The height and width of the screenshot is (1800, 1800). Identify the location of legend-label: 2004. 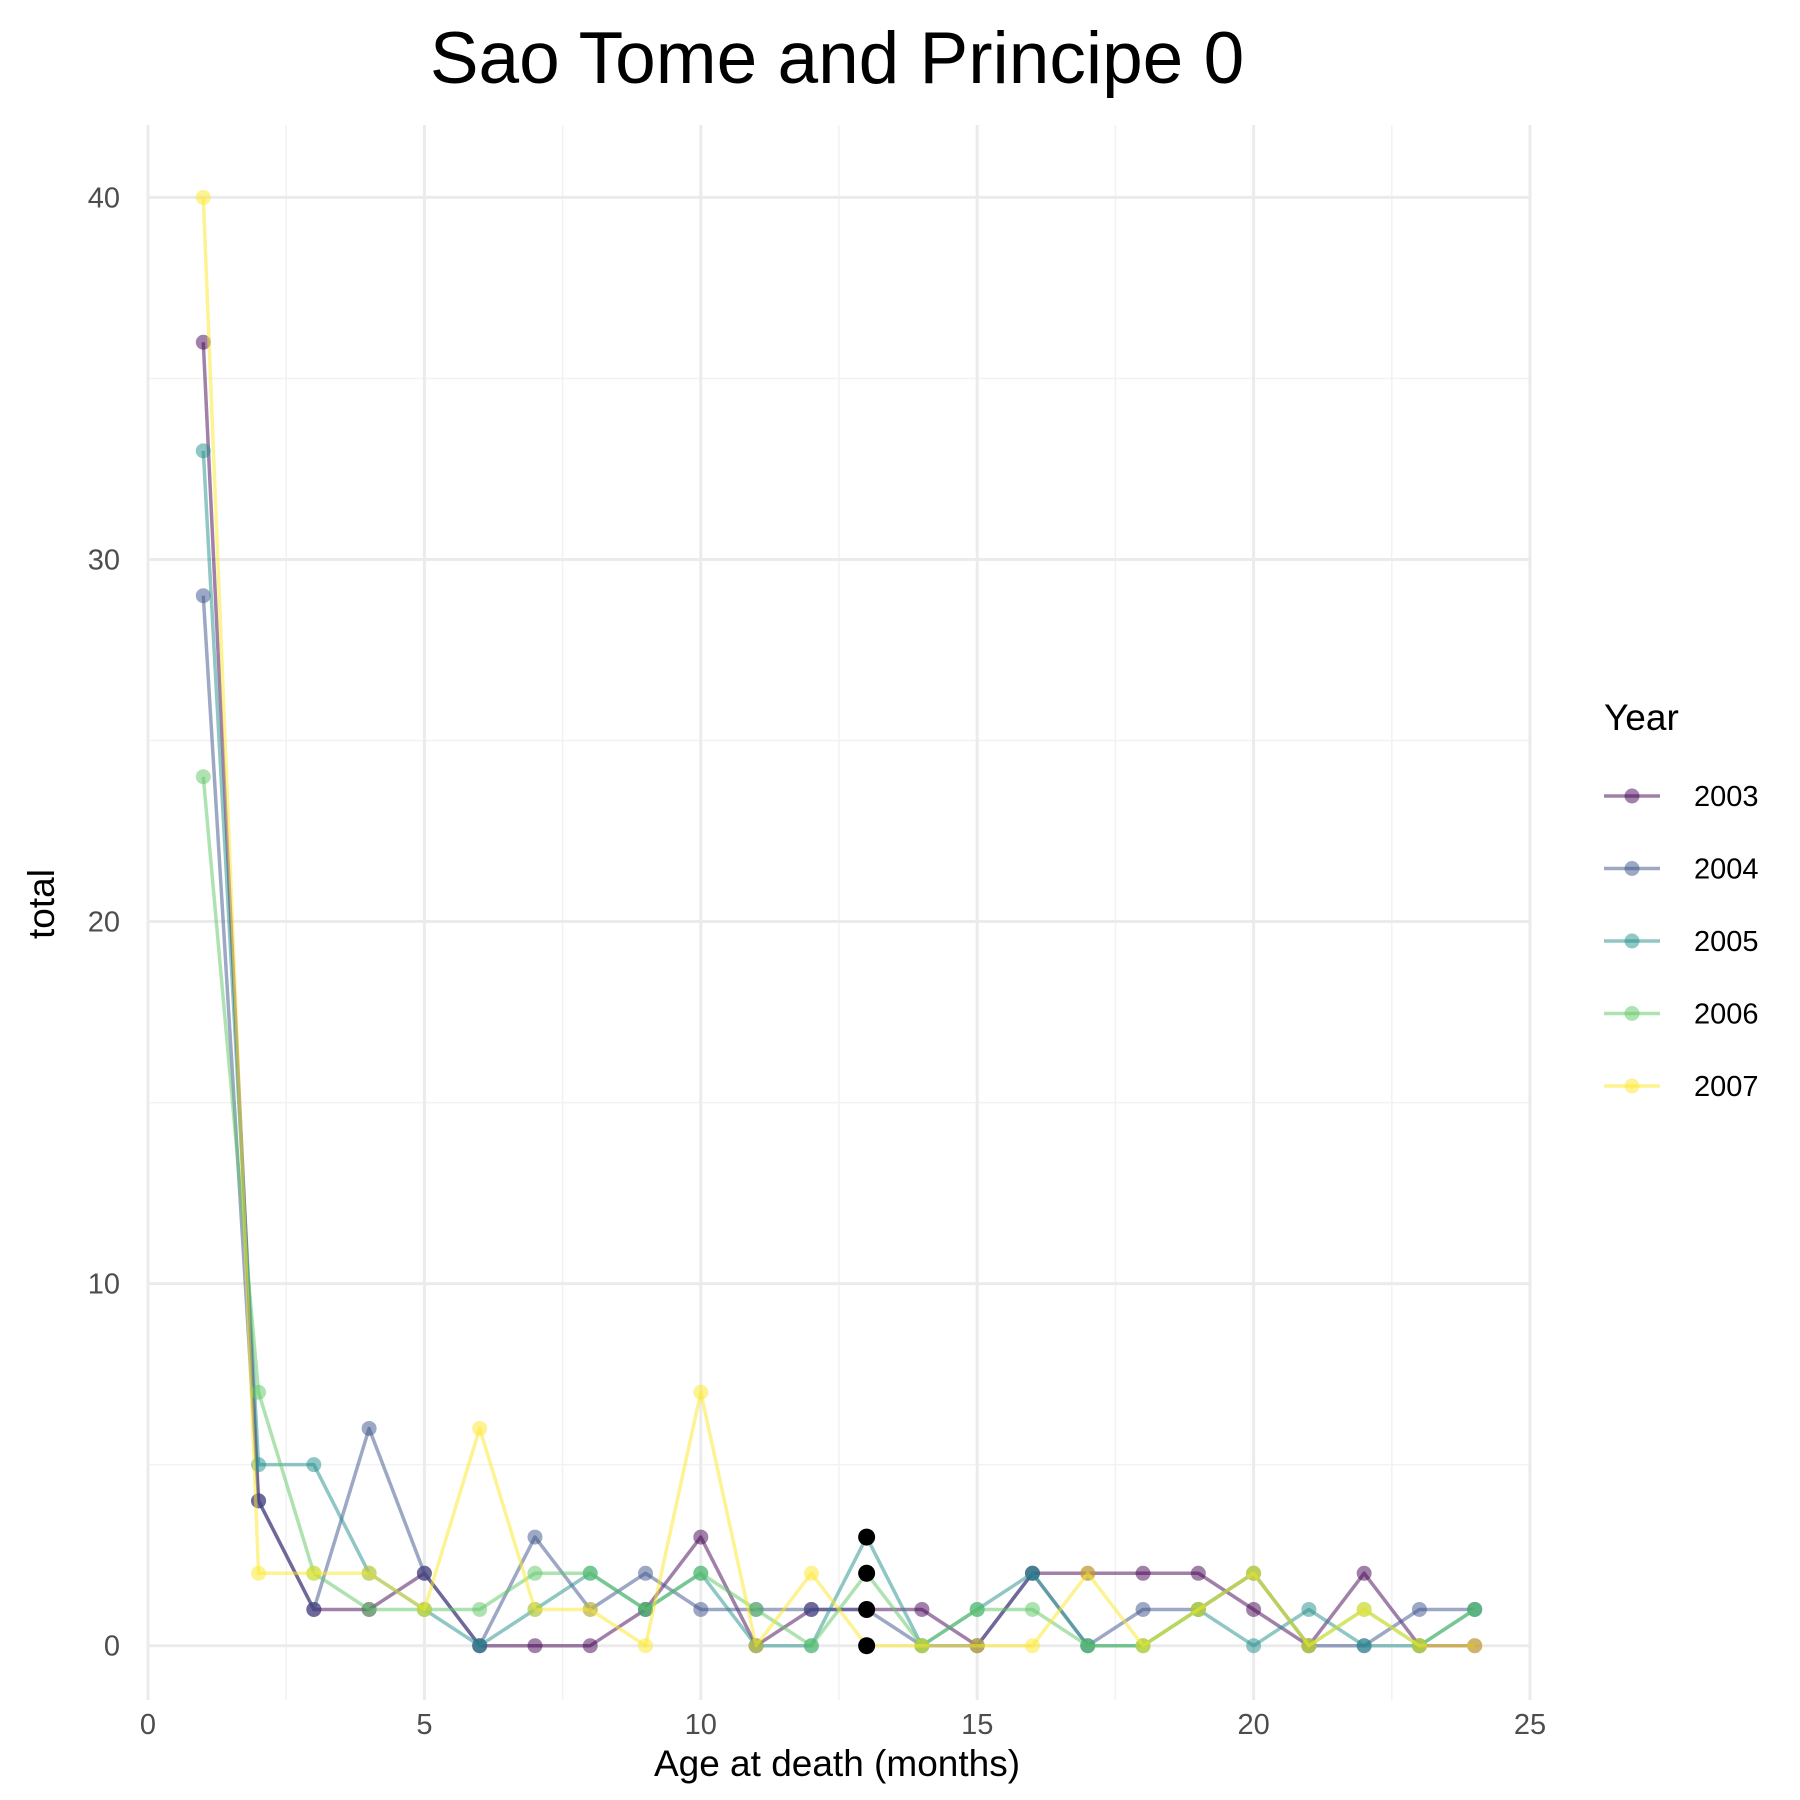
(1726, 870).